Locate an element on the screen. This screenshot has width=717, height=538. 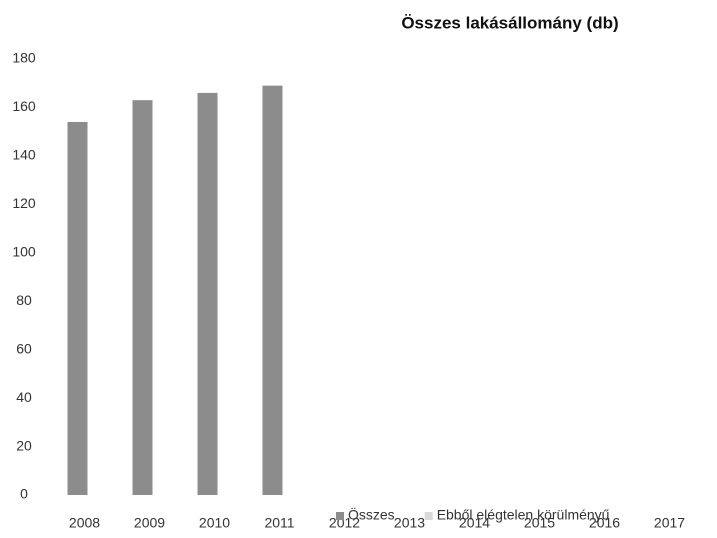
x-tick-label: 2015 is located at coordinates (539, 523).